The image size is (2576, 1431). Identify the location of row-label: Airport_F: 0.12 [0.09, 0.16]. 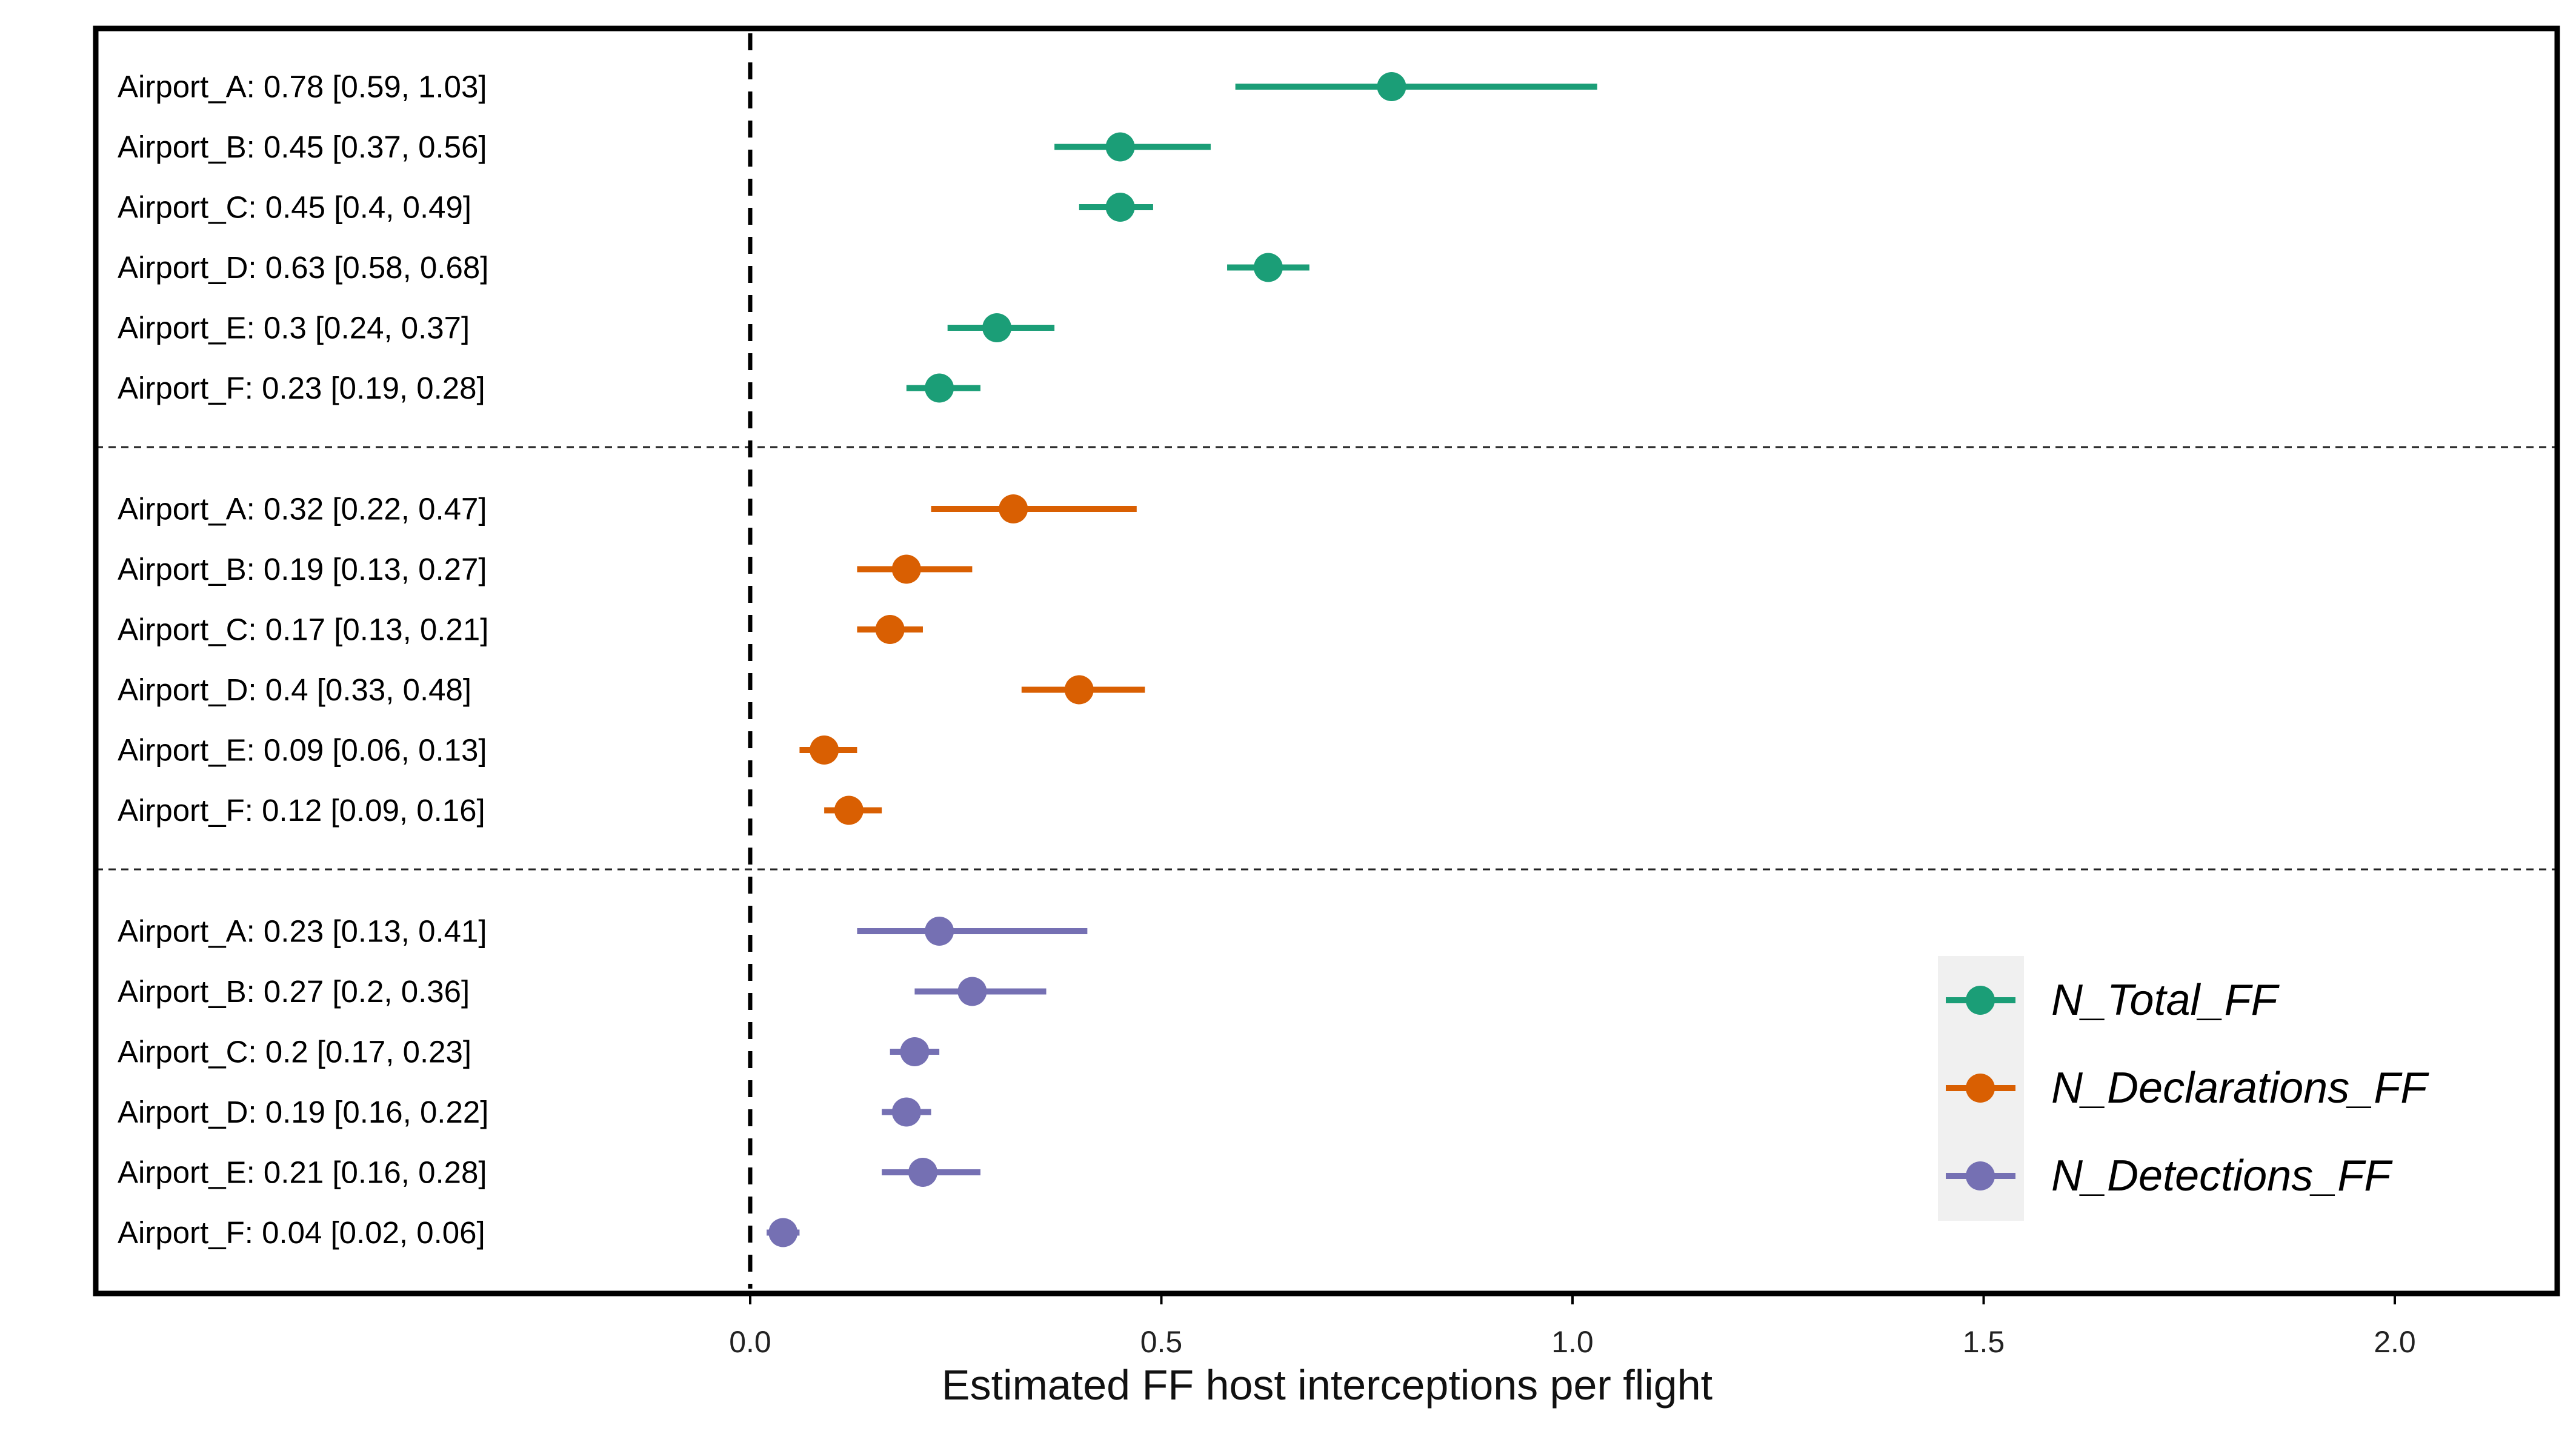
(301, 810).